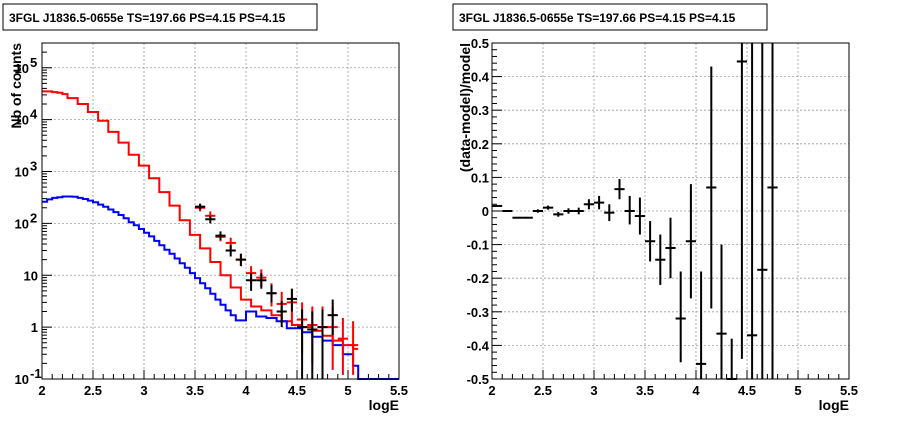 This screenshot has width=898, height=421. Describe the element at coordinates (33, 217) in the screenshot. I see `left-y-tick-exponent: 2` at that location.